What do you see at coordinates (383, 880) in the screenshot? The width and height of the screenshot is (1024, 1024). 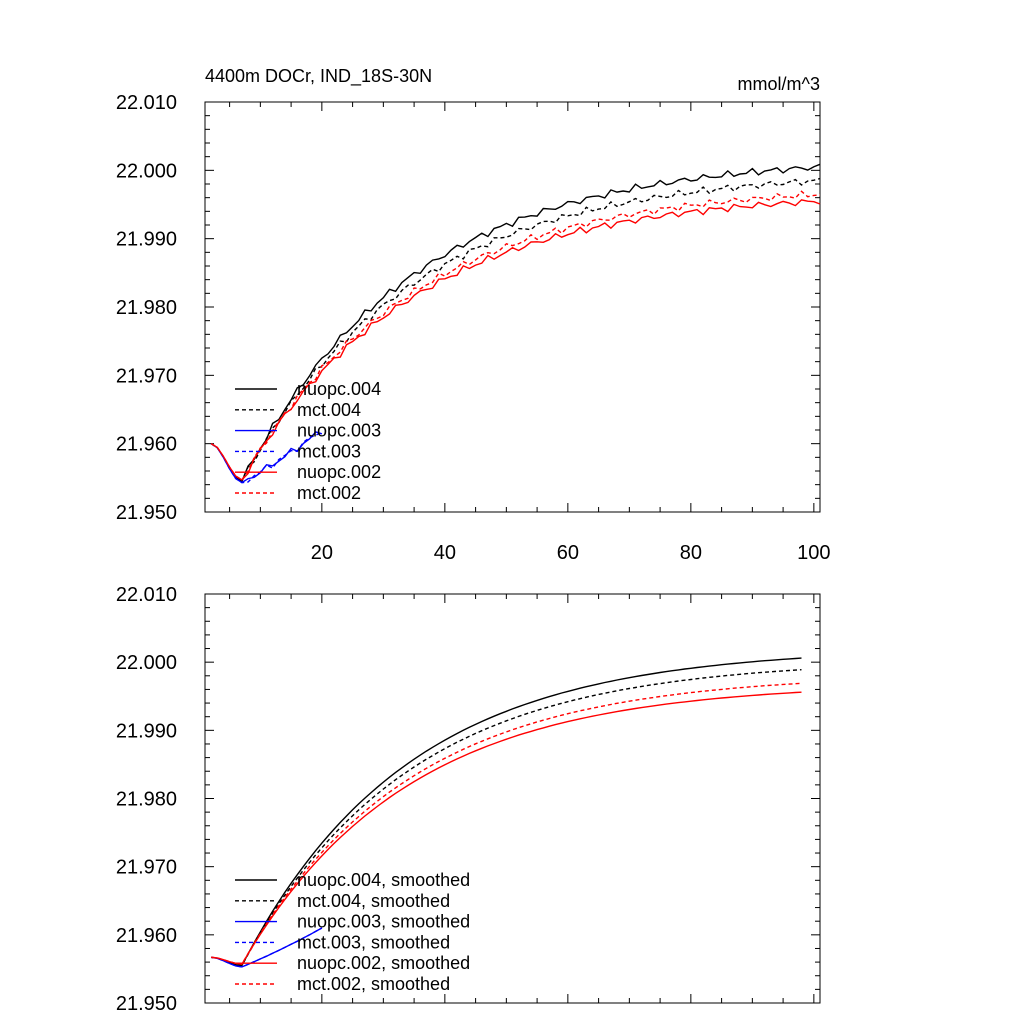 I see `legend-label: nuopc.004, smoothed` at bounding box center [383, 880].